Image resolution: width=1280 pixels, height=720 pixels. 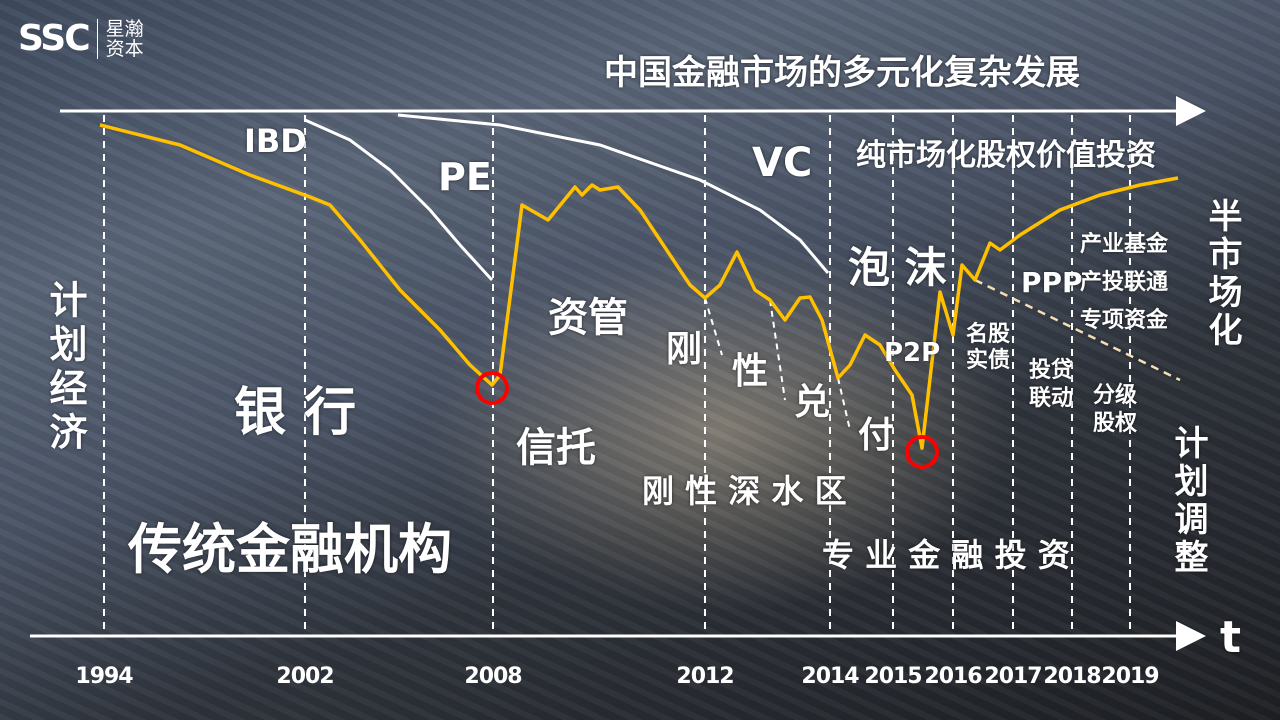 What do you see at coordinates (812, 402) in the screenshot?
I see `label-rigid-3: 兑` at bounding box center [812, 402].